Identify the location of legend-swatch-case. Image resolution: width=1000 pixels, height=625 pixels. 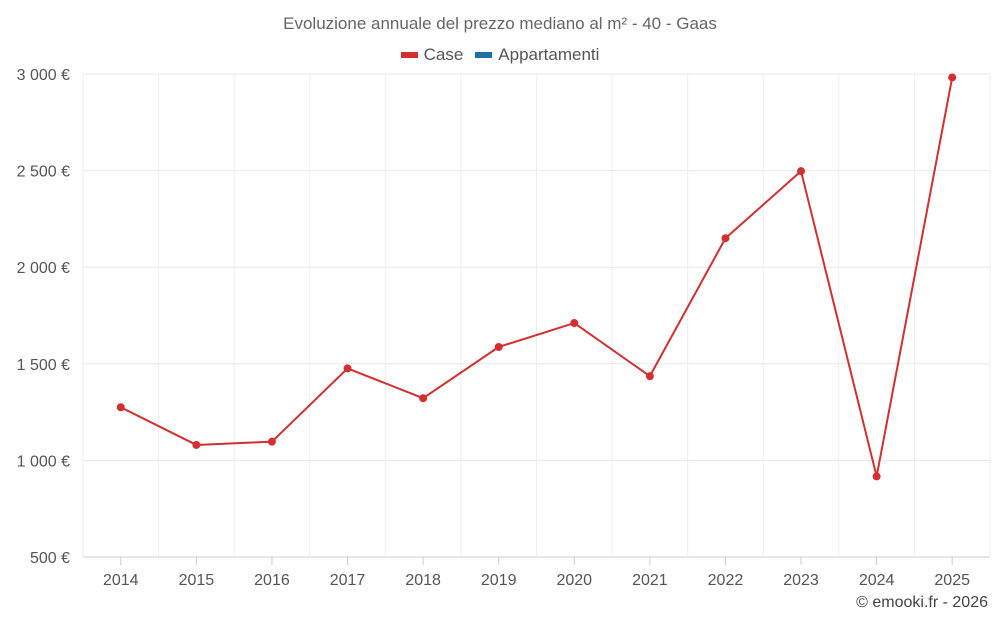
(409, 55).